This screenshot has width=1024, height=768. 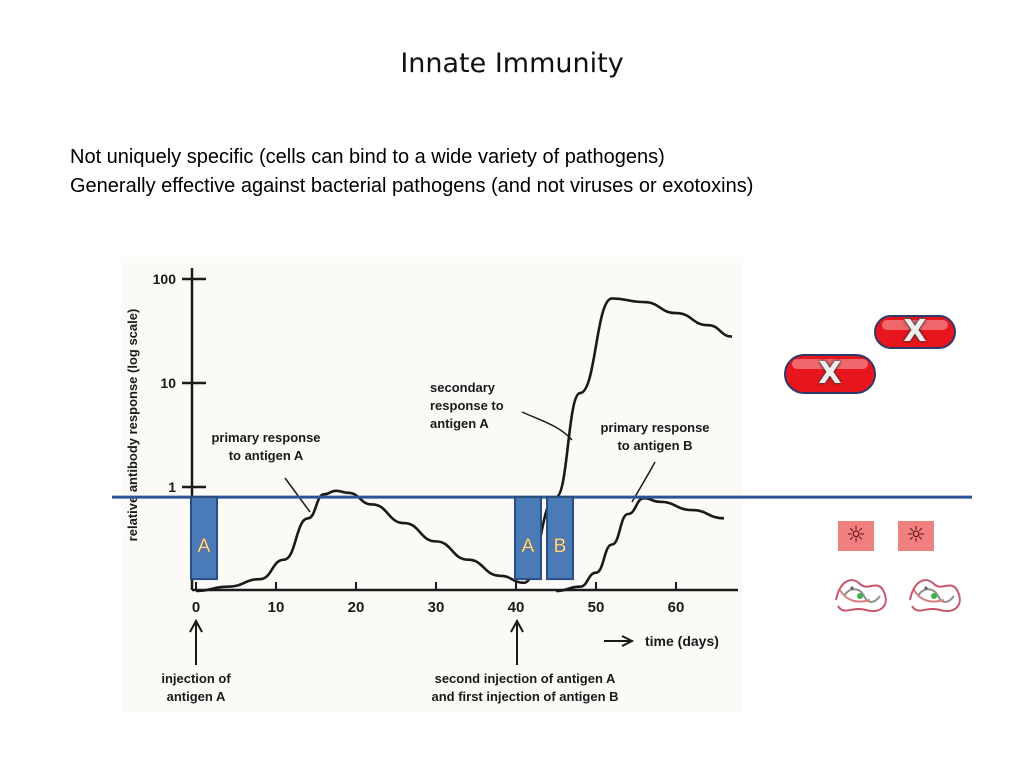 What do you see at coordinates (467, 405) in the screenshot?
I see `annotation-secondary-a: response to` at bounding box center [467, 405].